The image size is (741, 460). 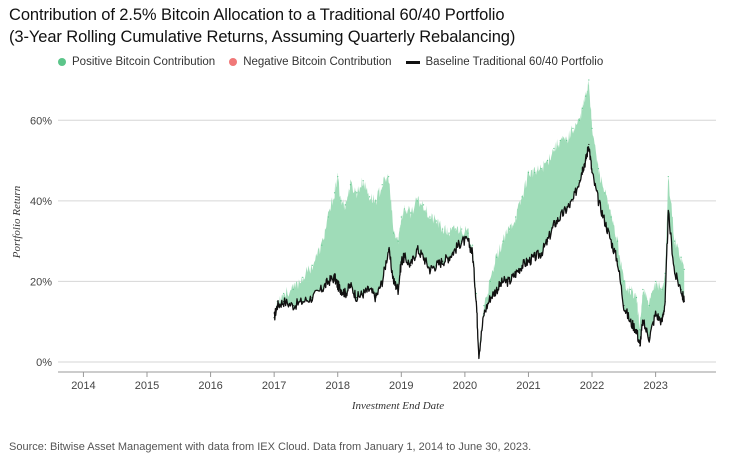 I want to click on legend-negative-label: Negative Bitcoin Contribution, so click(x=317, y=62).